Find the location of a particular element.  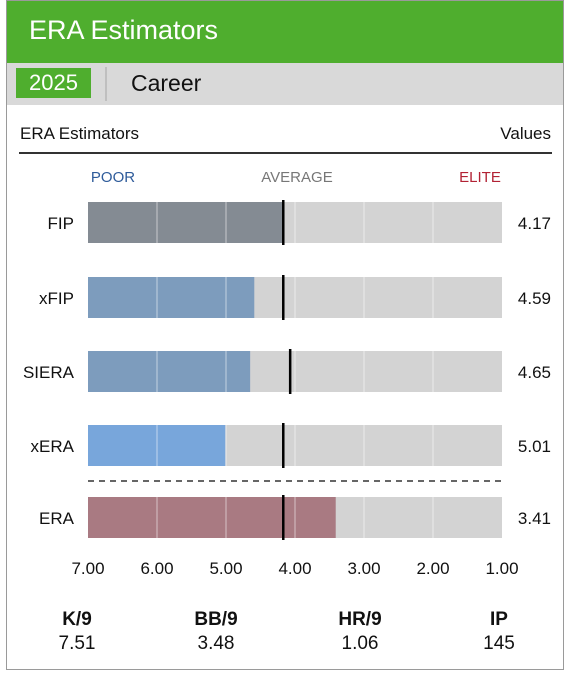

row-era: ERA 3.41 is located at coordinates (295, 517).